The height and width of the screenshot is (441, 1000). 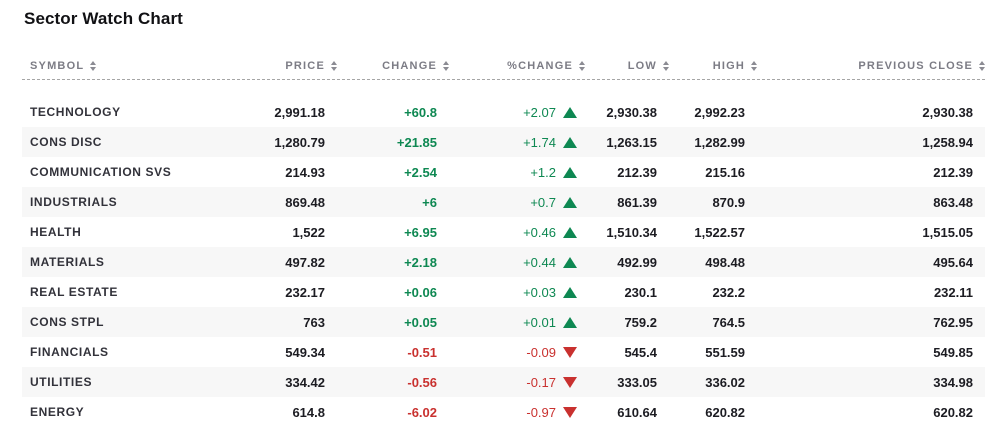 I want to click on column-header-low: LOW, so click(x=627, y=66).